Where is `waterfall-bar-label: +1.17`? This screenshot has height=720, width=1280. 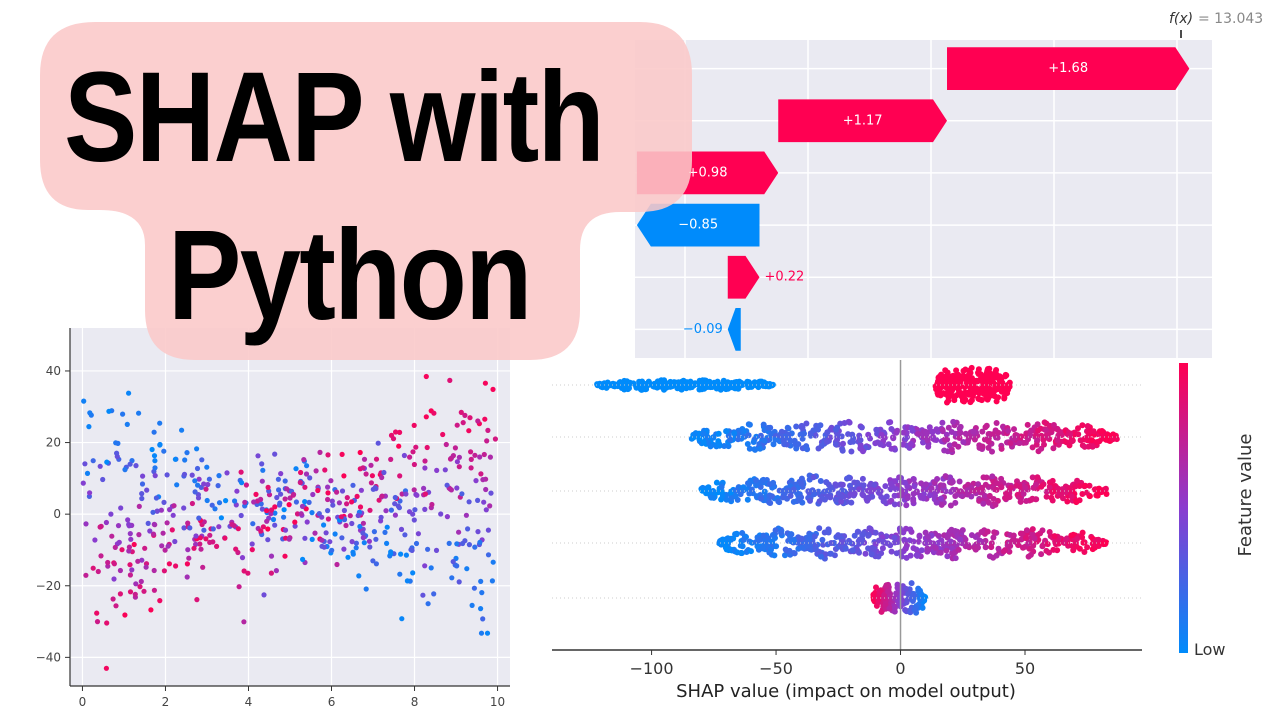
waterfall-bar-label: +1.17 is located at coordinates (863, 120).